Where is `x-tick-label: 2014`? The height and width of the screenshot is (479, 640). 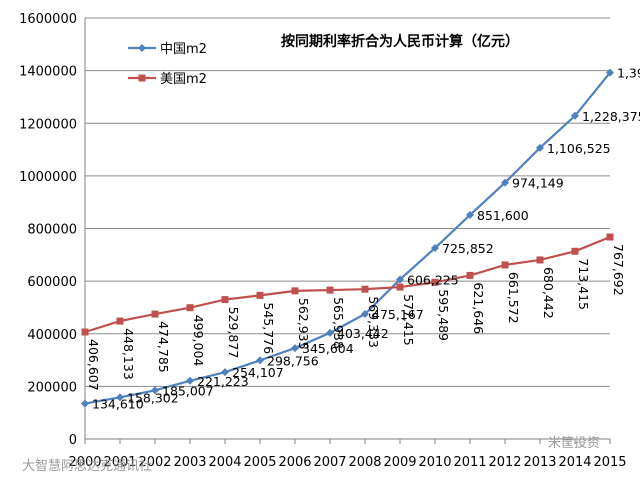 x-tick-label: 2014 is located at coordinates (574, 462).